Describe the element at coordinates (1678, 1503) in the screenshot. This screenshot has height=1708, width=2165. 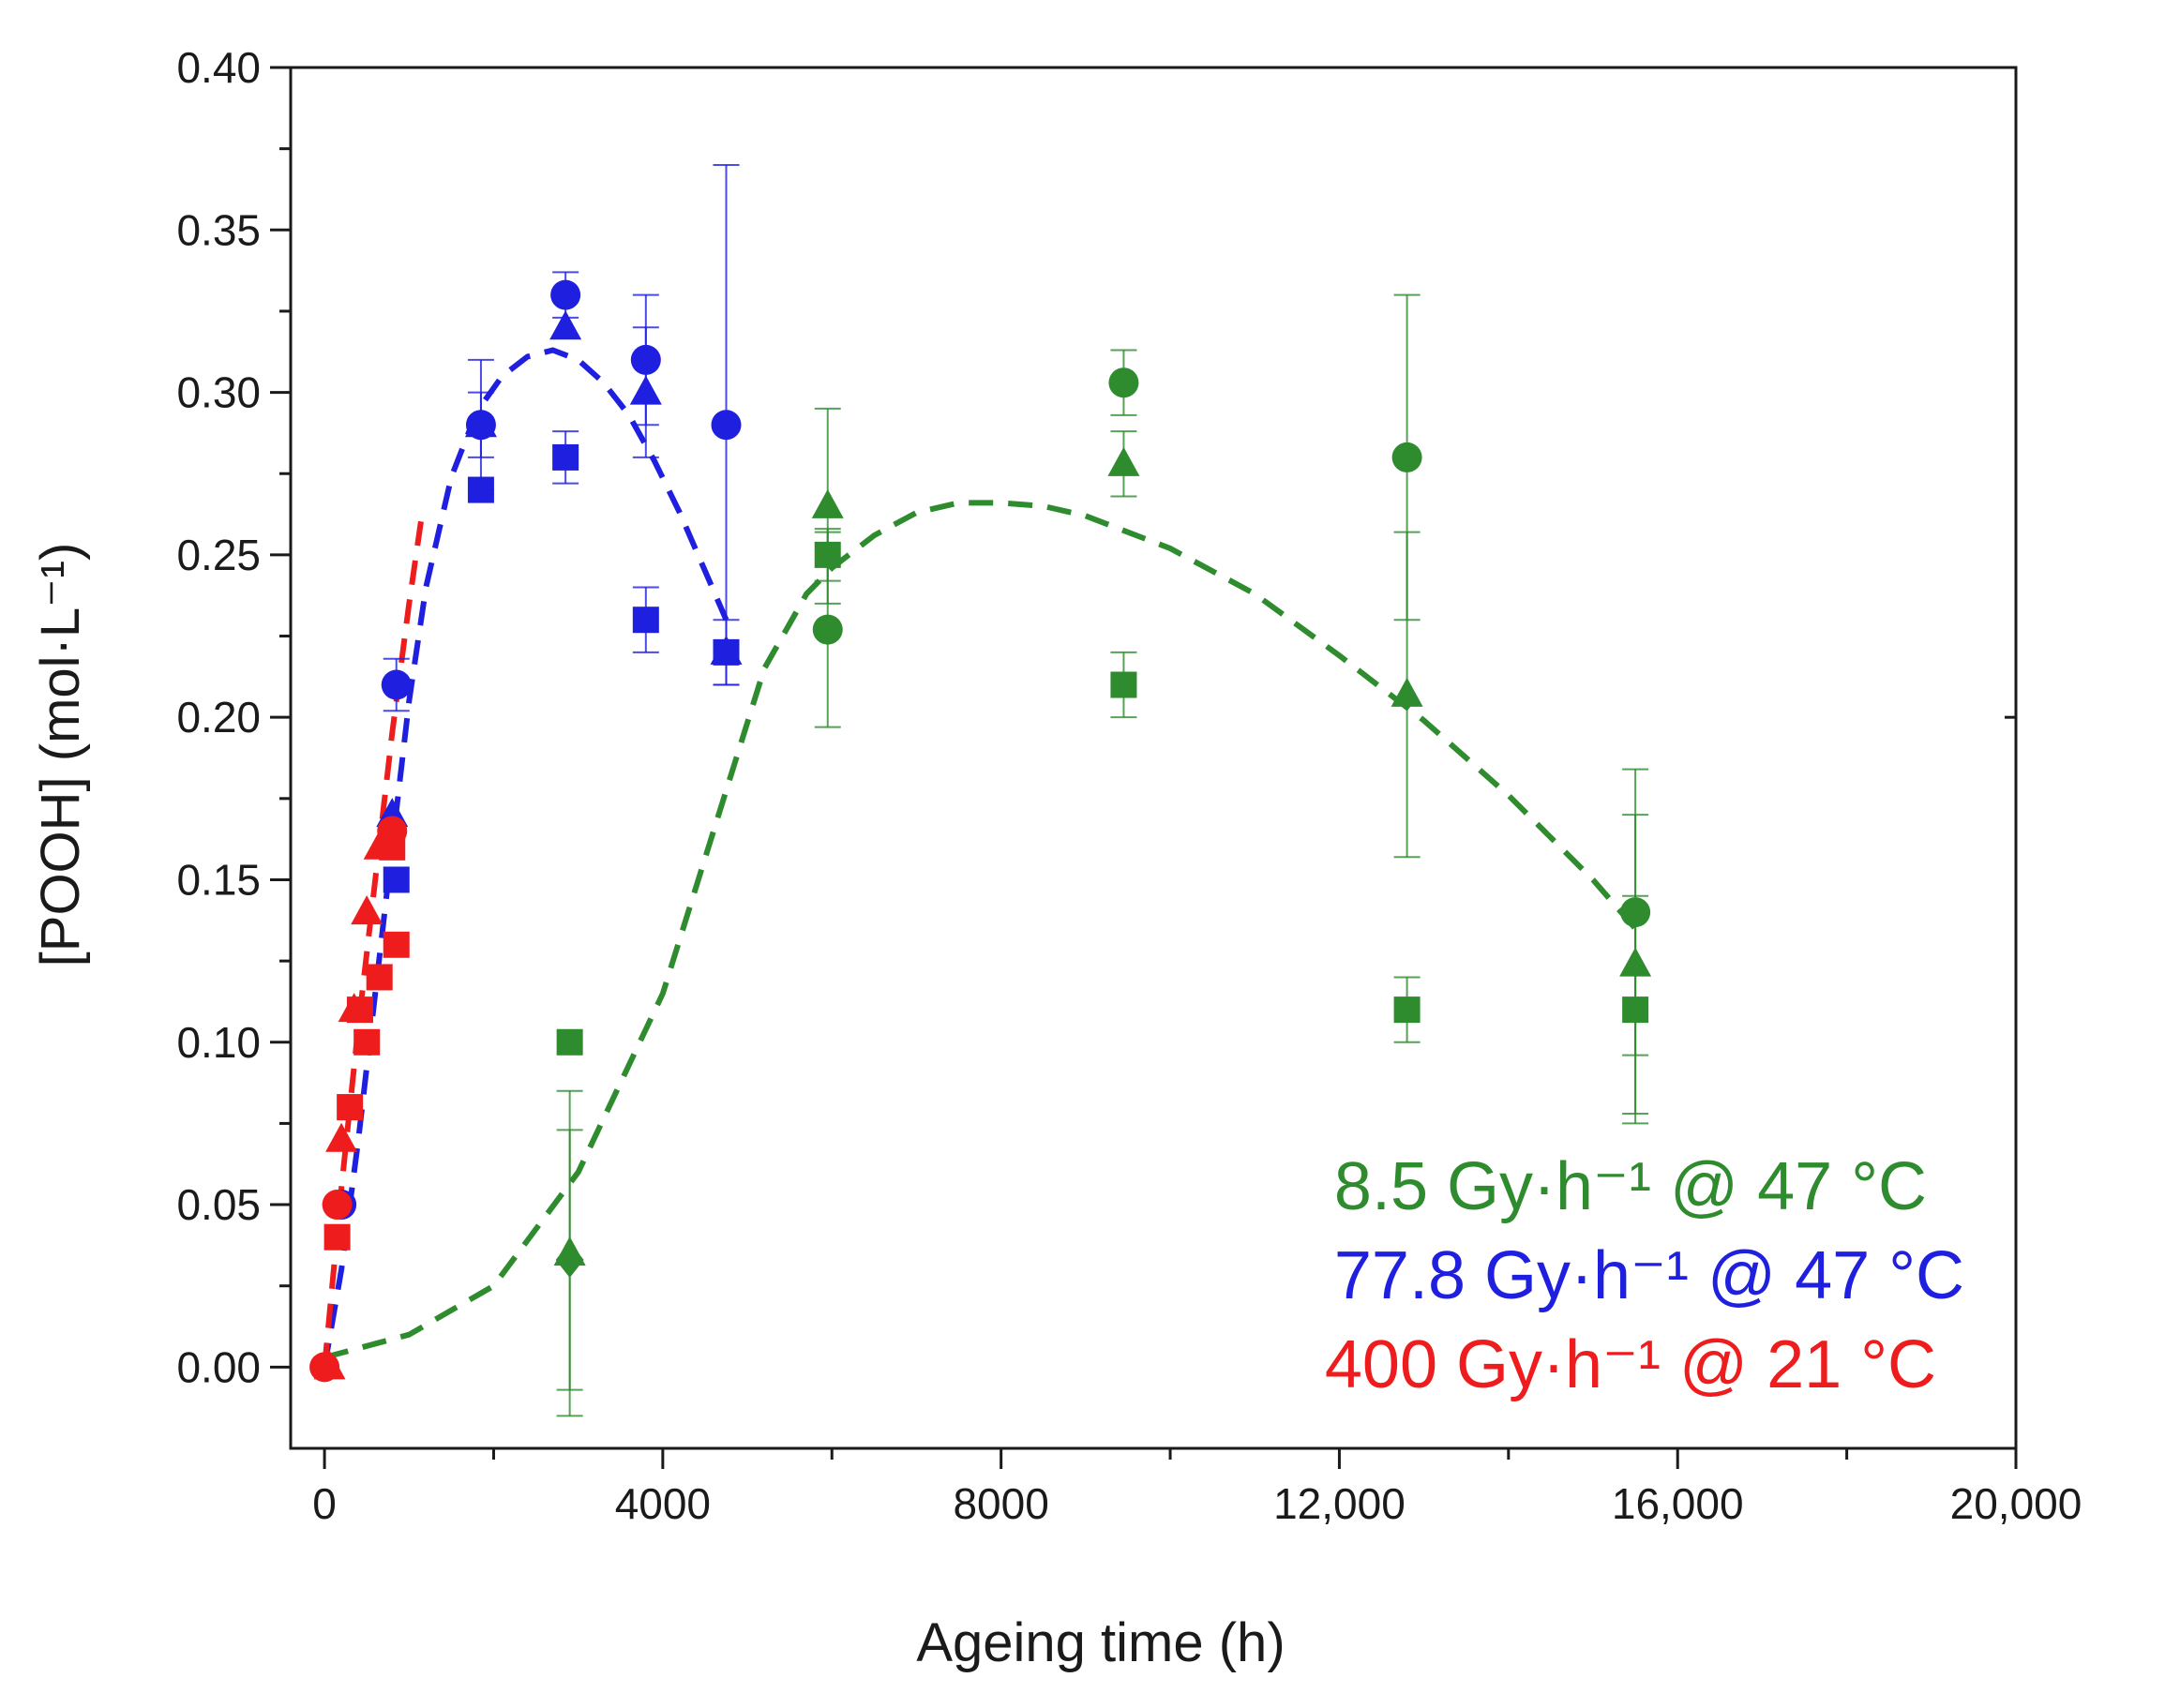
I see `x-tick-label: 16,000` at that location.